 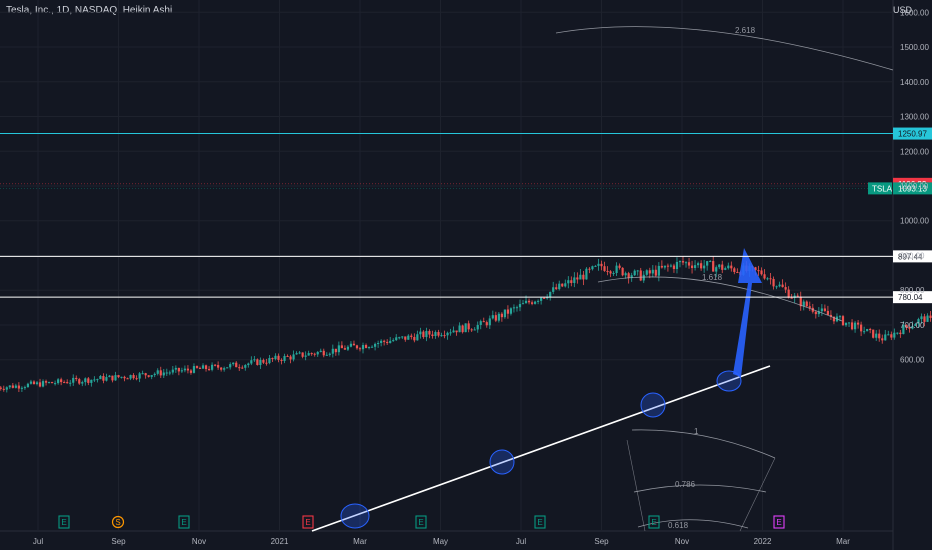 I want to click on event-label: E, so click(x=63, y=522).